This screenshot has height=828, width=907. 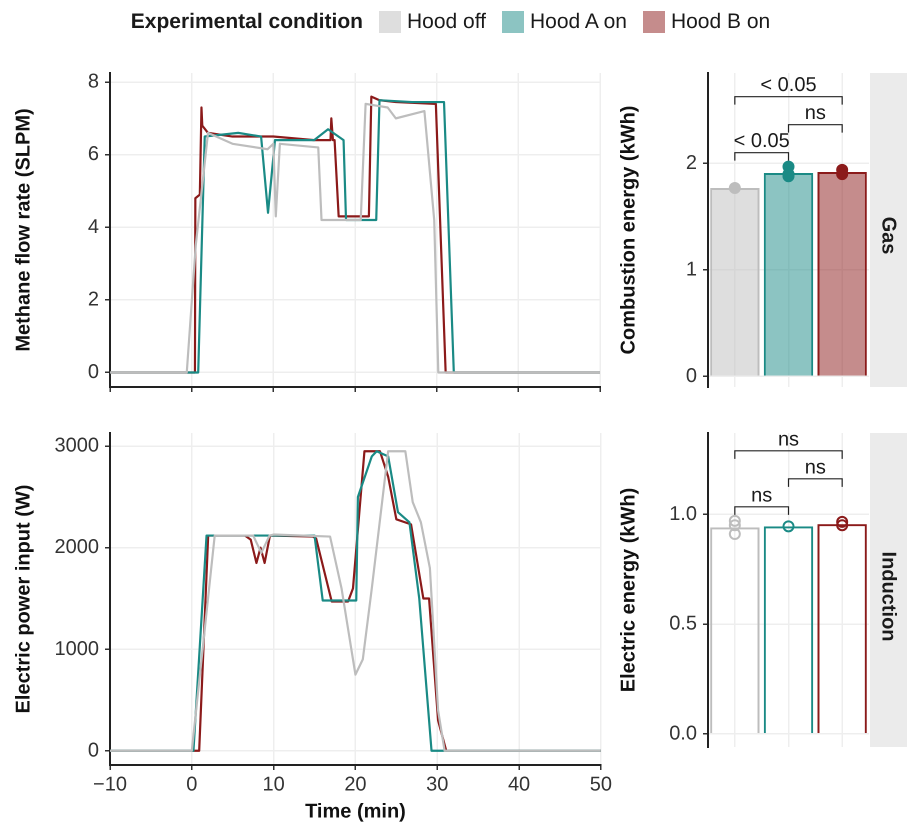 What do you see at coordinates (446, 22) in the screenshot?
I see `legend-label: Hood off` at bounding box center [446, 22].